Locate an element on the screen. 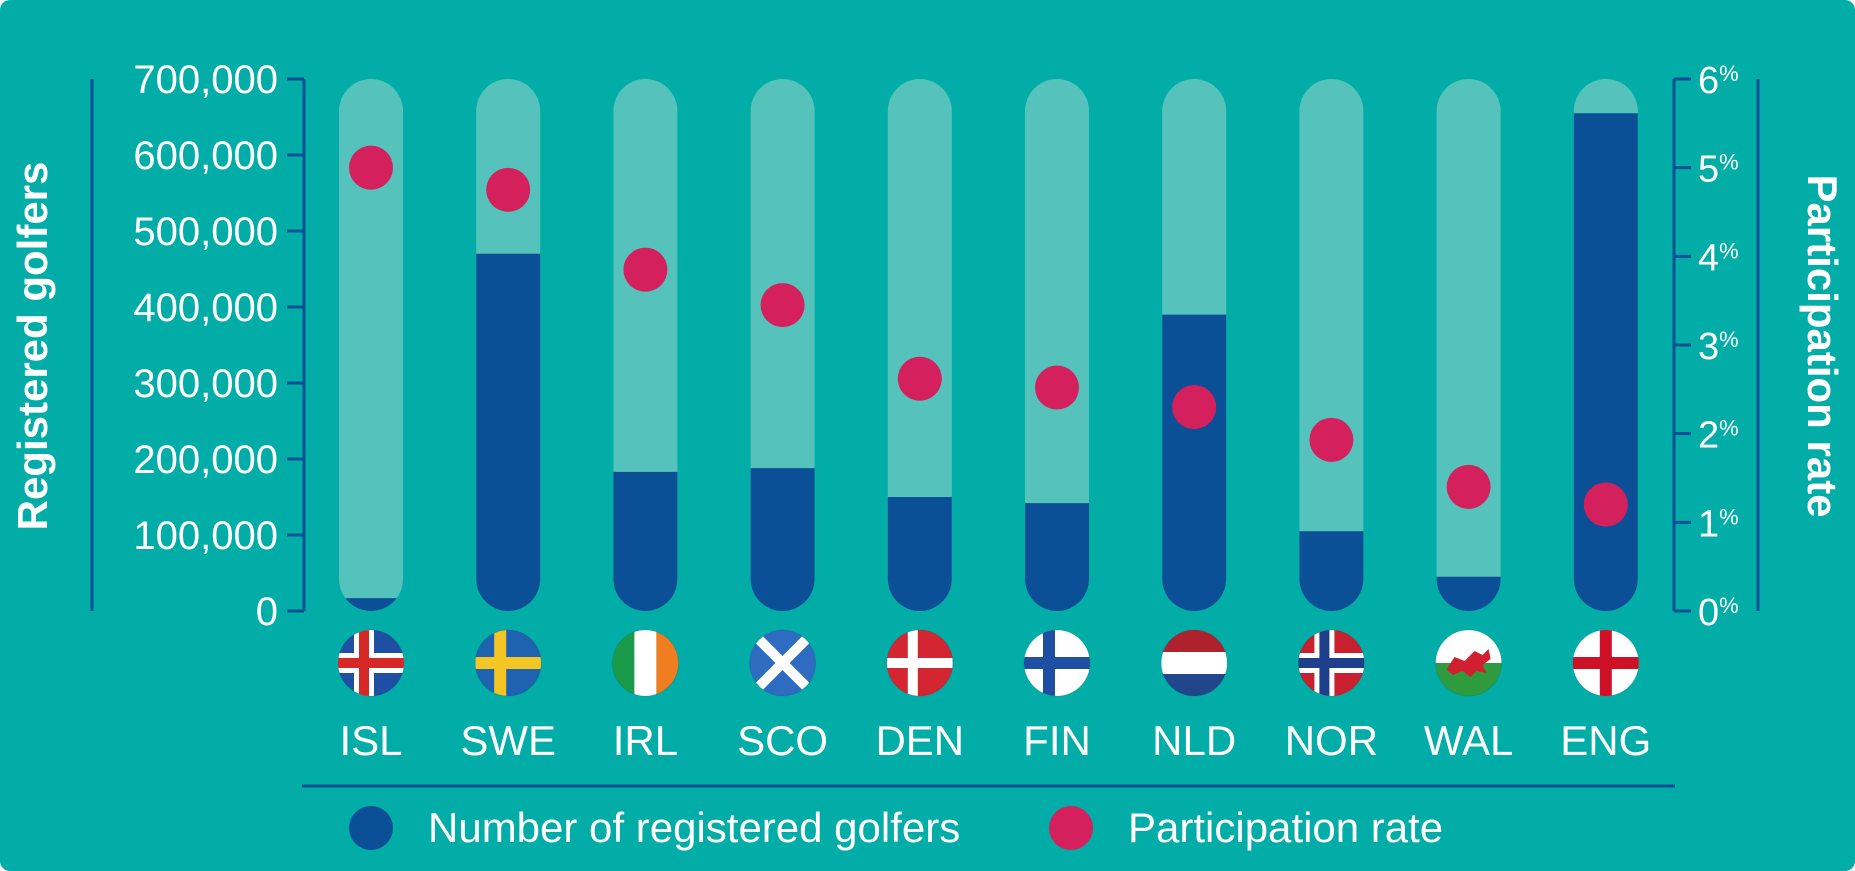 The width and height of the screenshot is (1855, 871). category-label-swe: SWE is located at coordinates (508, 740).